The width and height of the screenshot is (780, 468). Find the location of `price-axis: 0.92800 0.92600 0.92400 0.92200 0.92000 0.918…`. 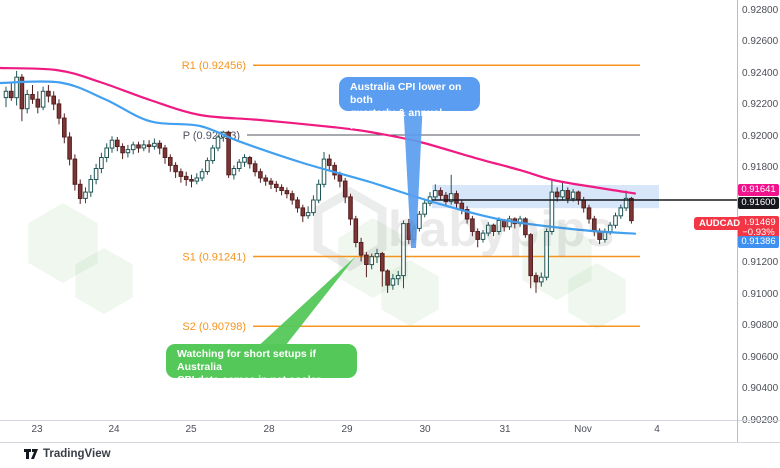

price-axis: 0.92800 0.92600 0.92400 0.92200 0.92000 0.918… is located at coordinates (758, 213).